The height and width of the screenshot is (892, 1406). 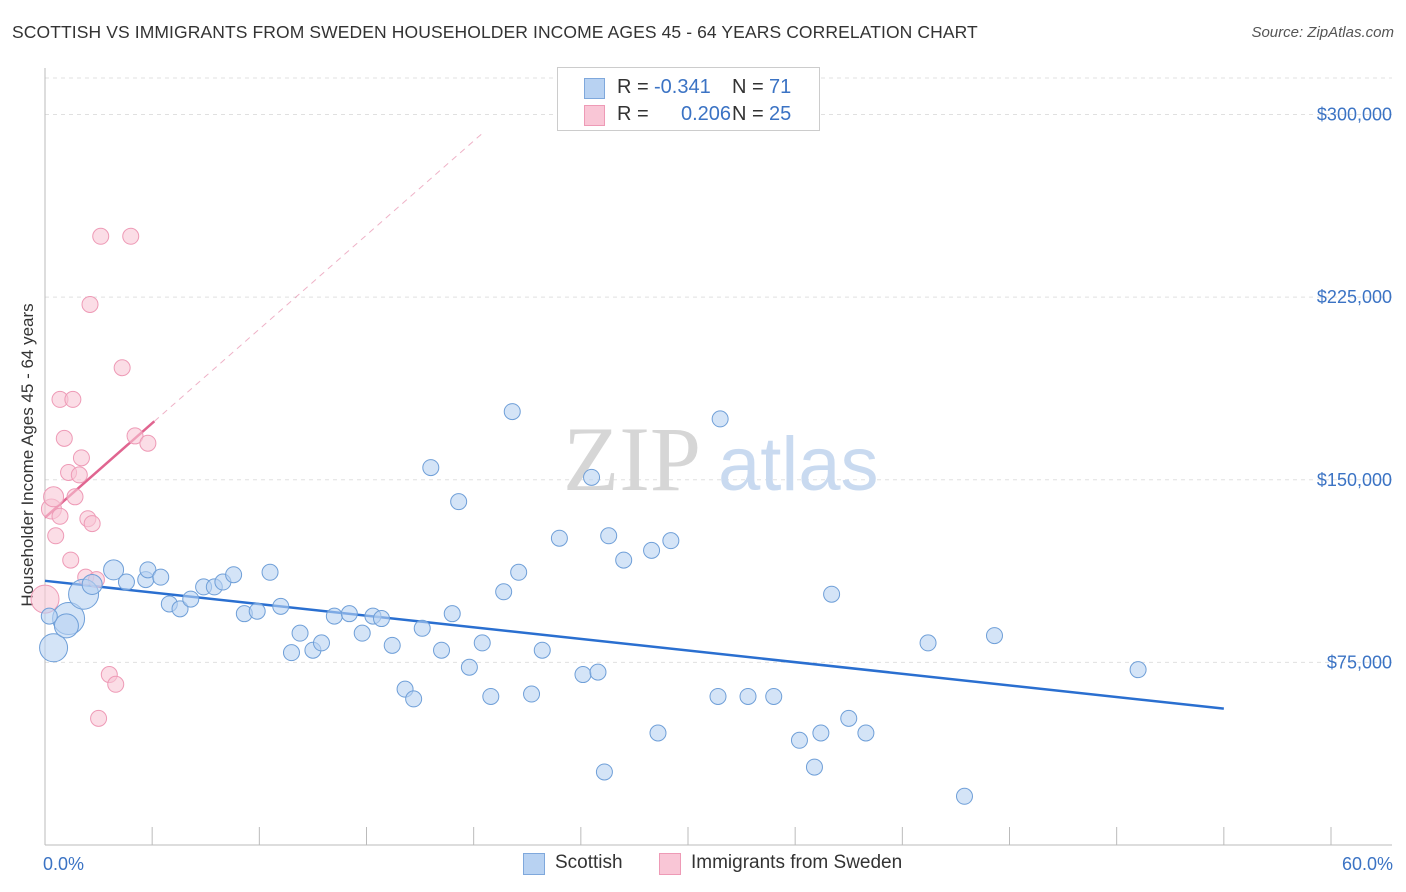 I want to click on x-tick-label: 60.0%, so click(x=1367, y=864).